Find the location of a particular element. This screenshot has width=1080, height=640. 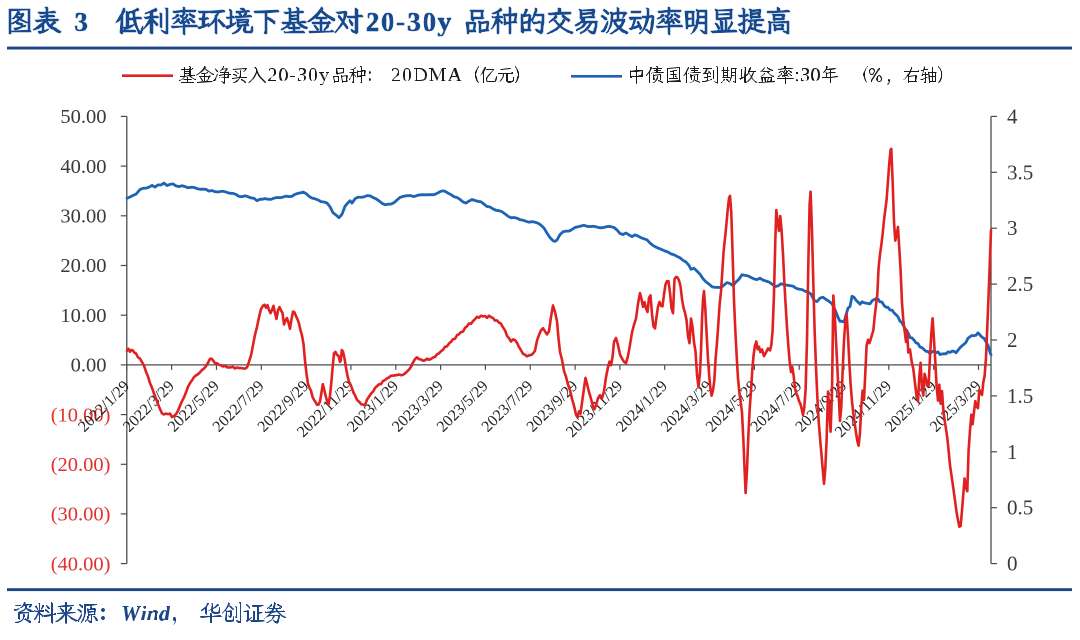

svg-text: 40.00 is located at coordinates (83, 167).